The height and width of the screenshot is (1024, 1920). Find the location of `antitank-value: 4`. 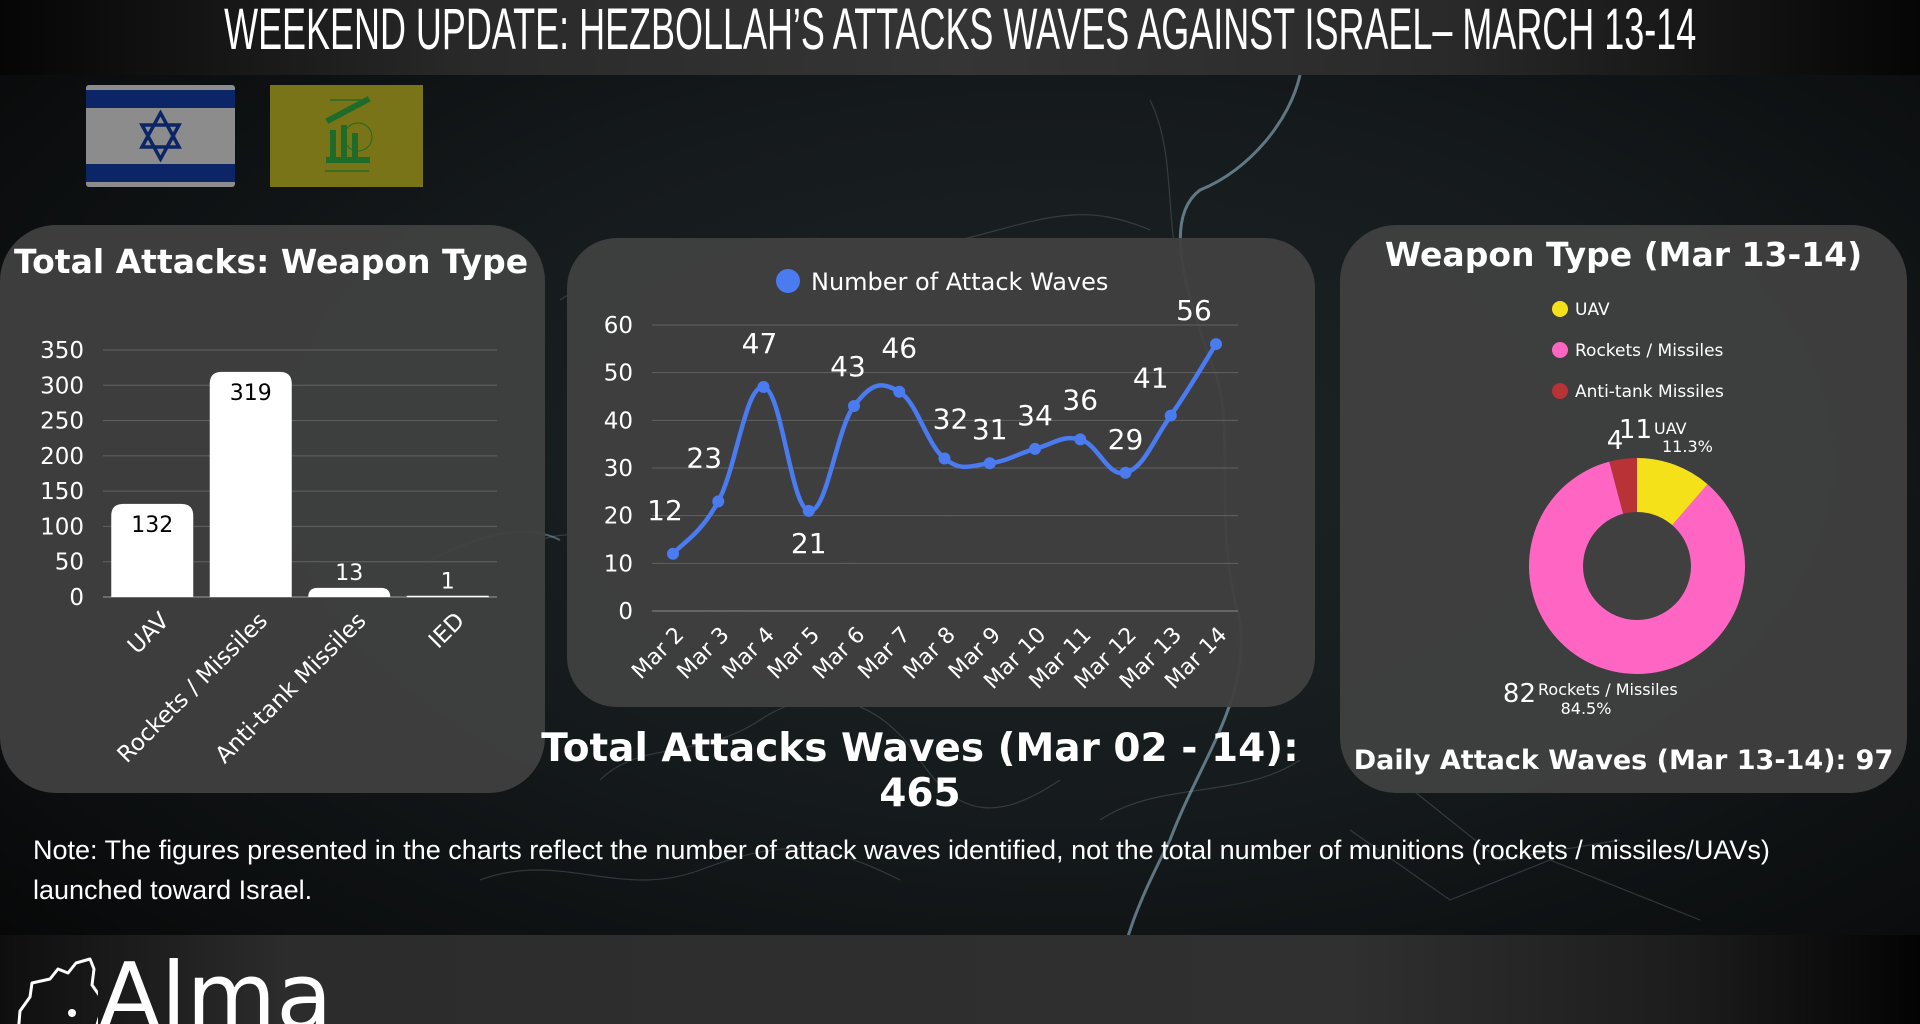

antitank-value: 4 is located at coordinates (1615, 441).